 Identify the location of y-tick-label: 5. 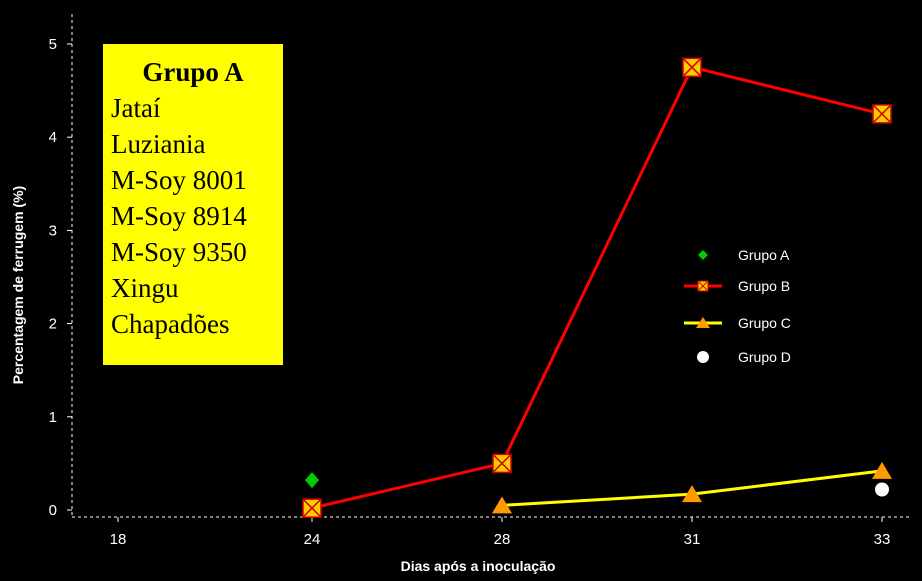
(53, 44).